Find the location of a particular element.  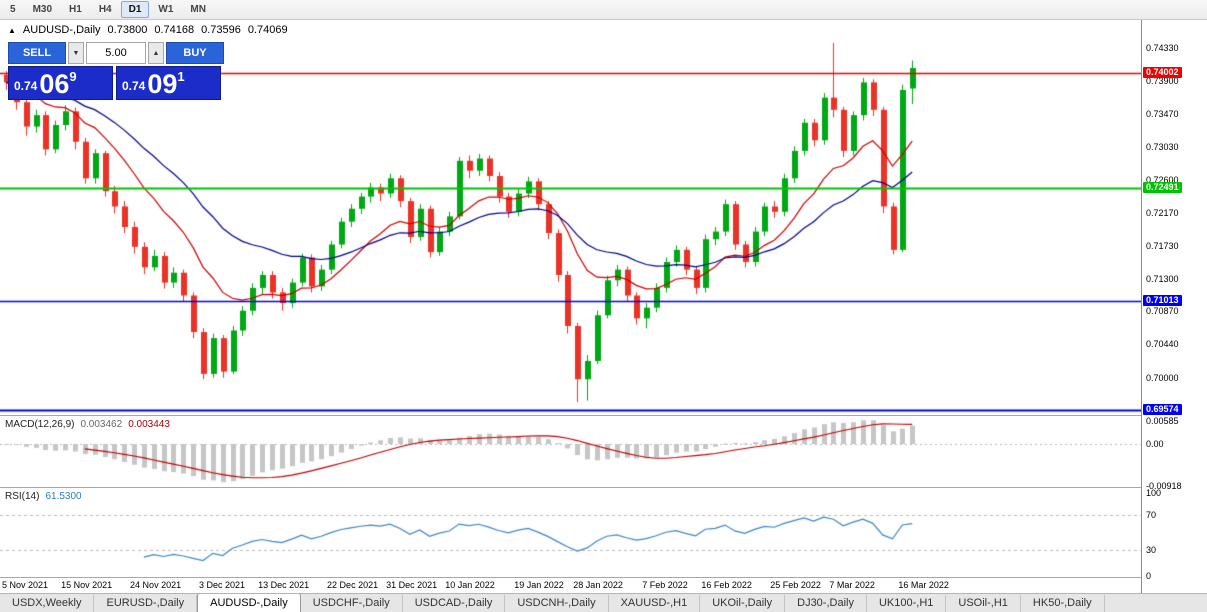

macd-value: 0.003462 is located at coordinates (101, 424).